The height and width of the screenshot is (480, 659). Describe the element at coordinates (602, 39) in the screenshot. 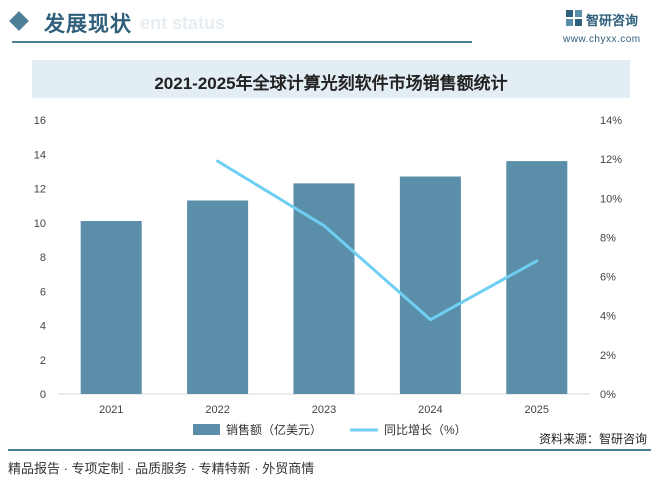

I see `brand-url: www.chyxx.com` at that location.